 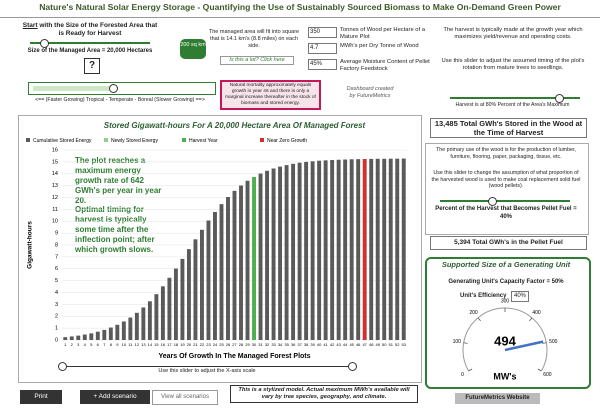 I want to click on pellet-knob, so click(x=492, y=201).